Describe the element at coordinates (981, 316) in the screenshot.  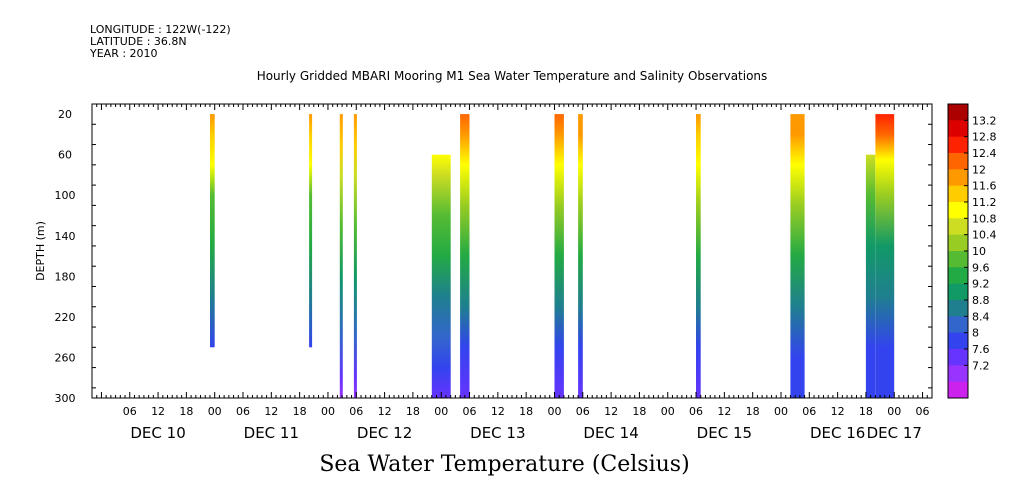
I see `colorbar-label: 8.4` at that location.